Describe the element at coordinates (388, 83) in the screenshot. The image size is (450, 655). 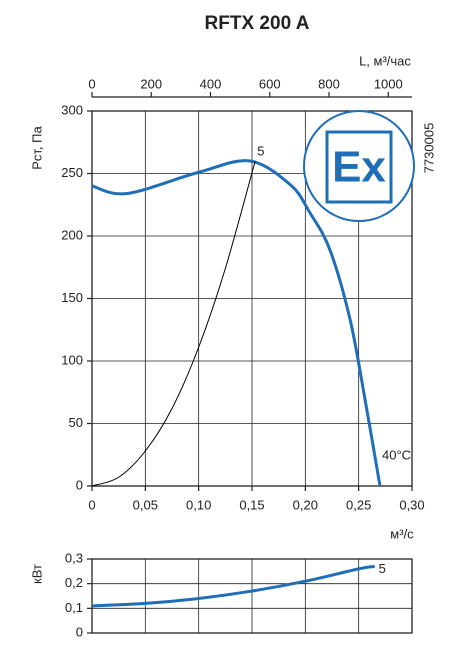
I see `x2-tick-label: 1000` at that location.